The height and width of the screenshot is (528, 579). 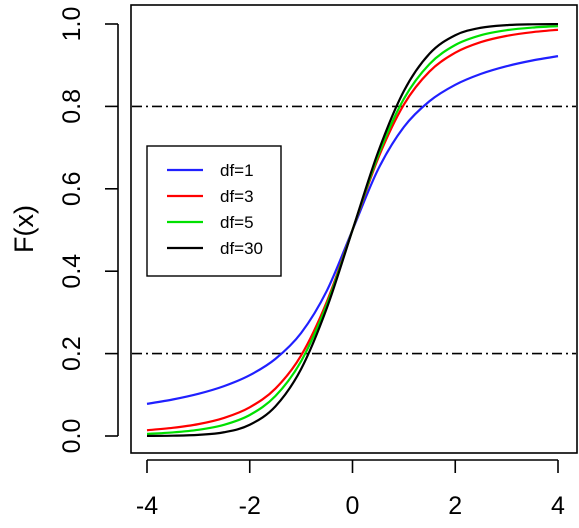 What do you see at coordinates (72, 106) in the screenshot?
I see `y-tick-label: 0.8` at bounding box center [72, 106].